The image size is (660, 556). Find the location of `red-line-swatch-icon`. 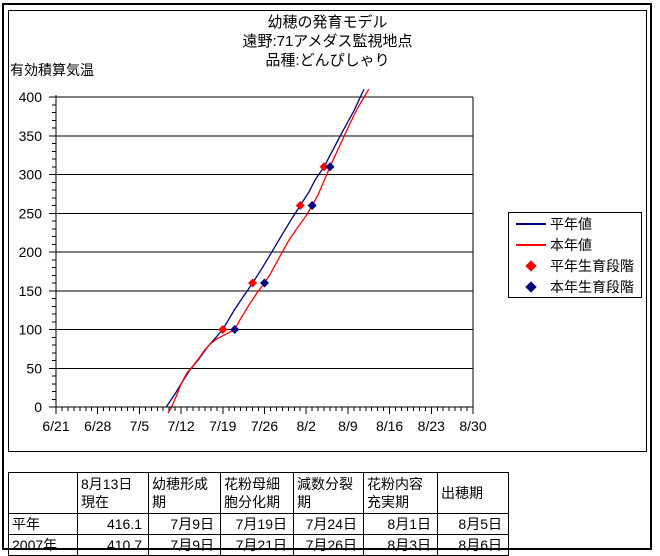

red-line-swatch-icon is located at coordinates (531, 244).